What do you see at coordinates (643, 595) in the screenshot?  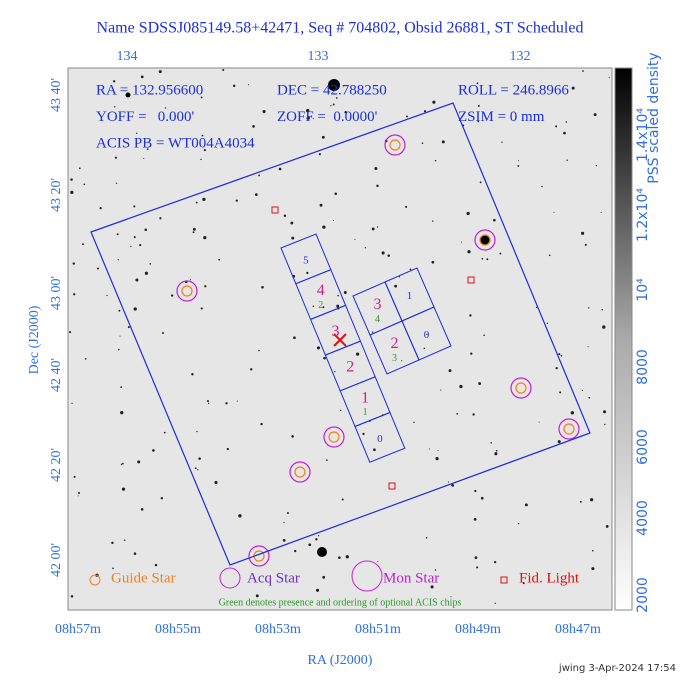 I see `colorbar-label: 2000` at bounding box center [643, 595].